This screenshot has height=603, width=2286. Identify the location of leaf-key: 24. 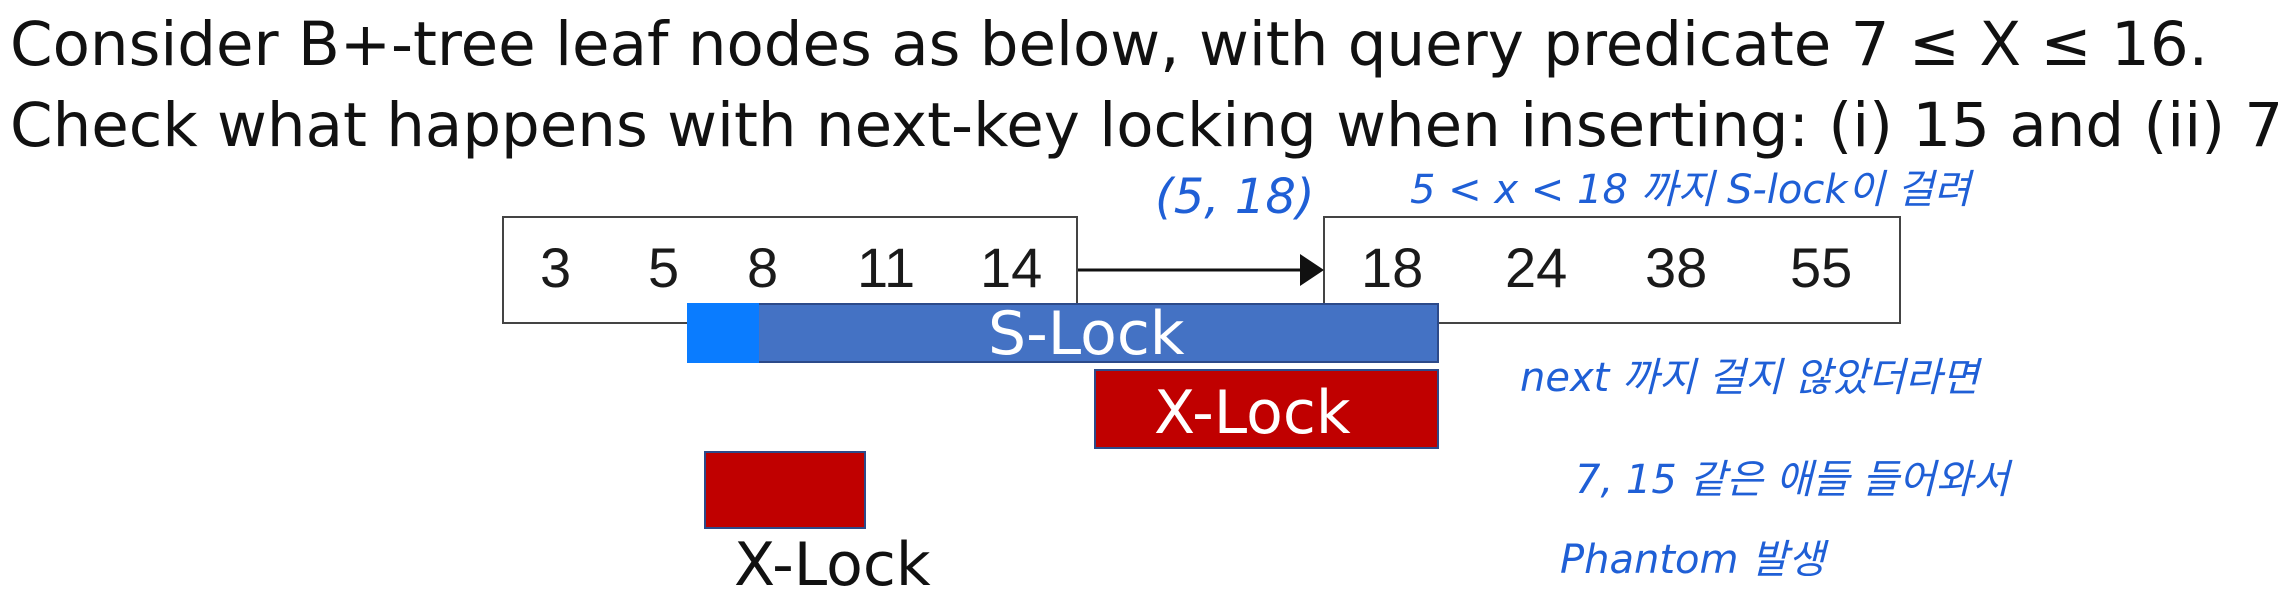
(1536, 267).